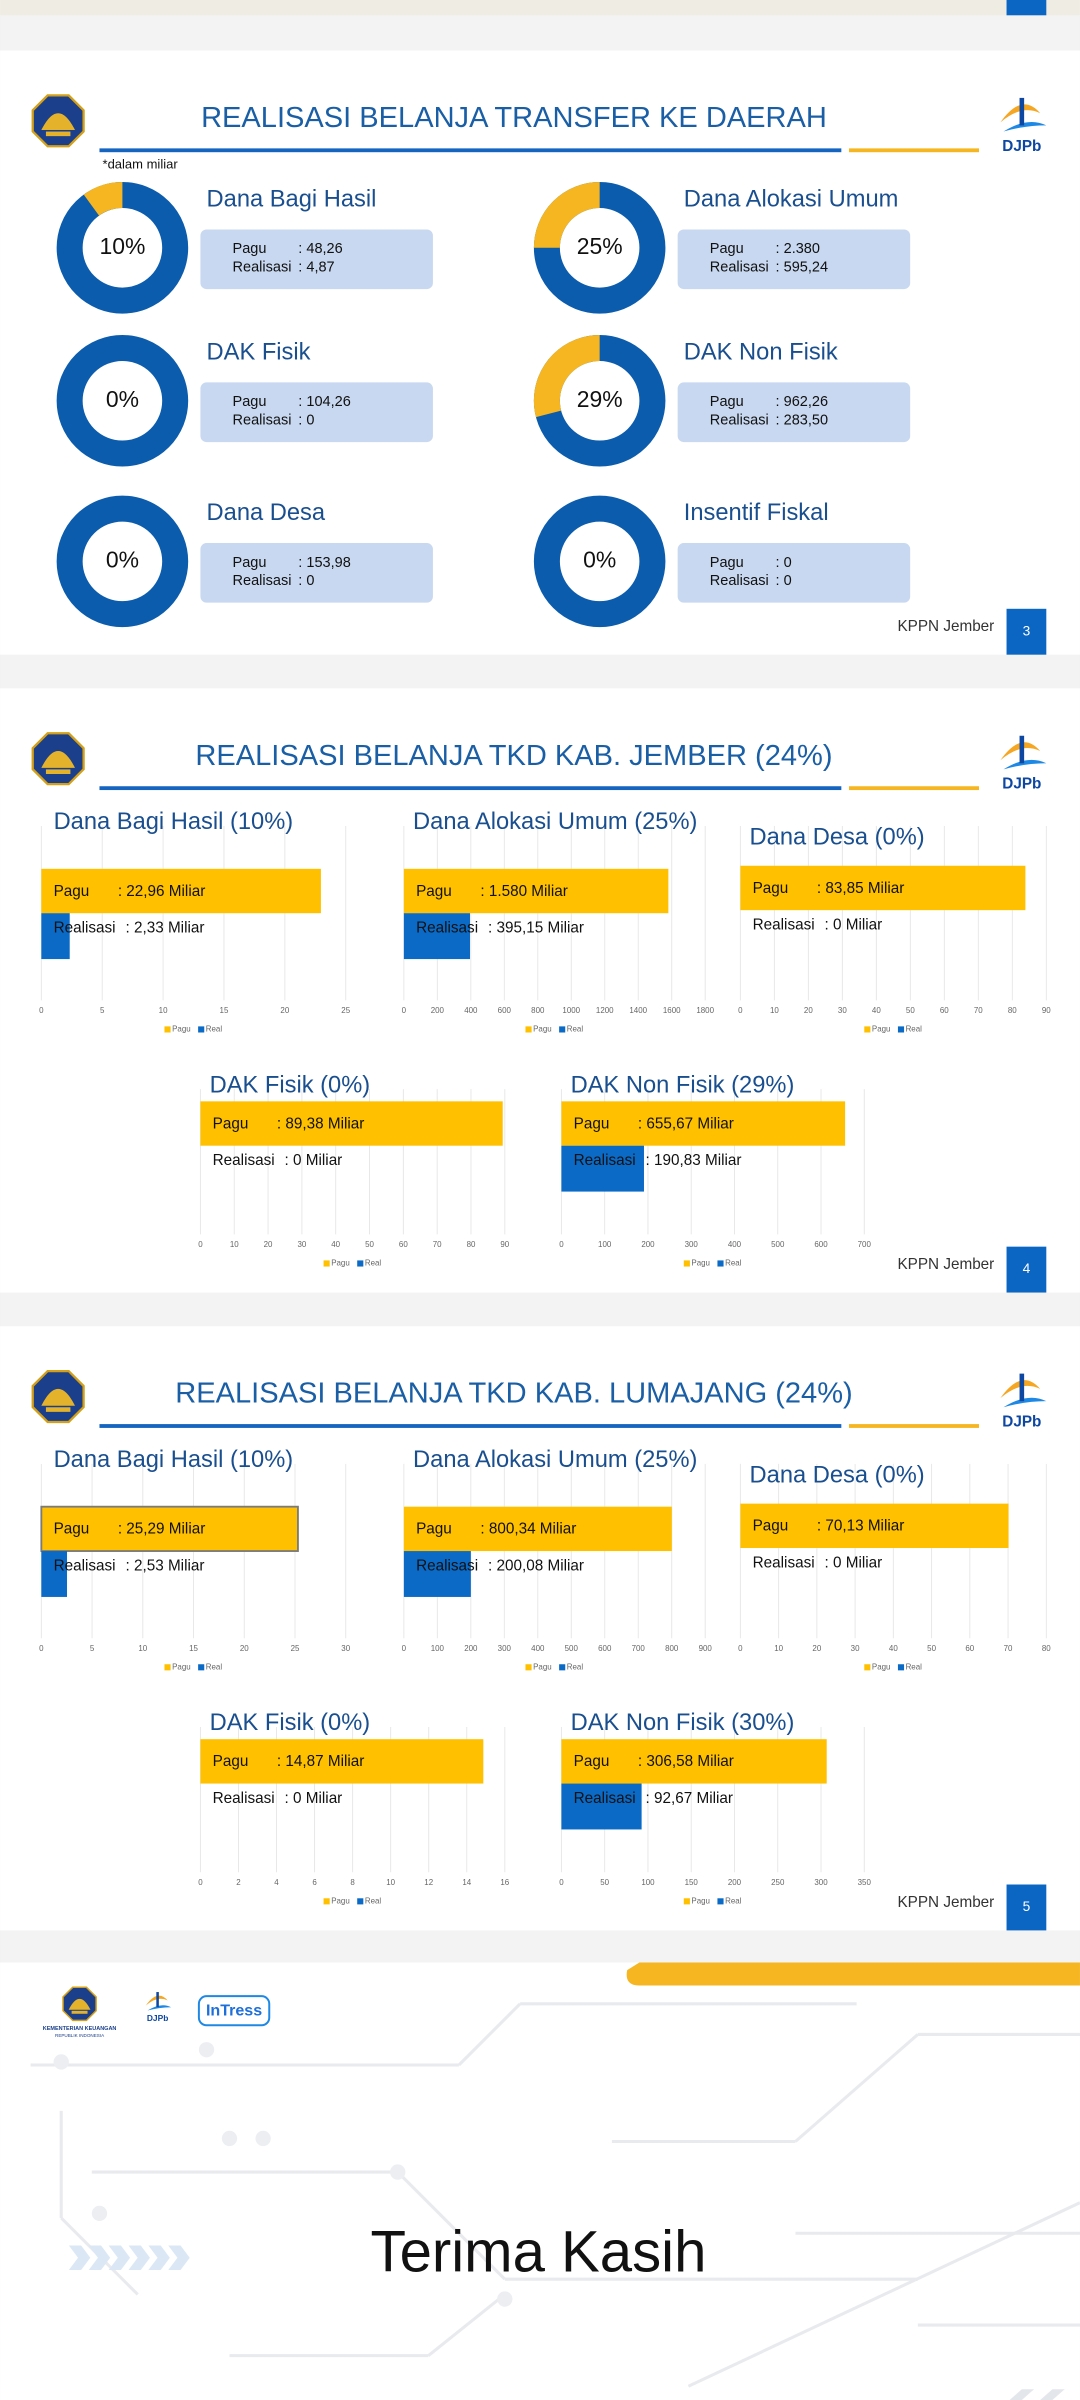 The width and height of the screenshot is (1080, 2400). I want to click on chevron, so click(99, 2257).